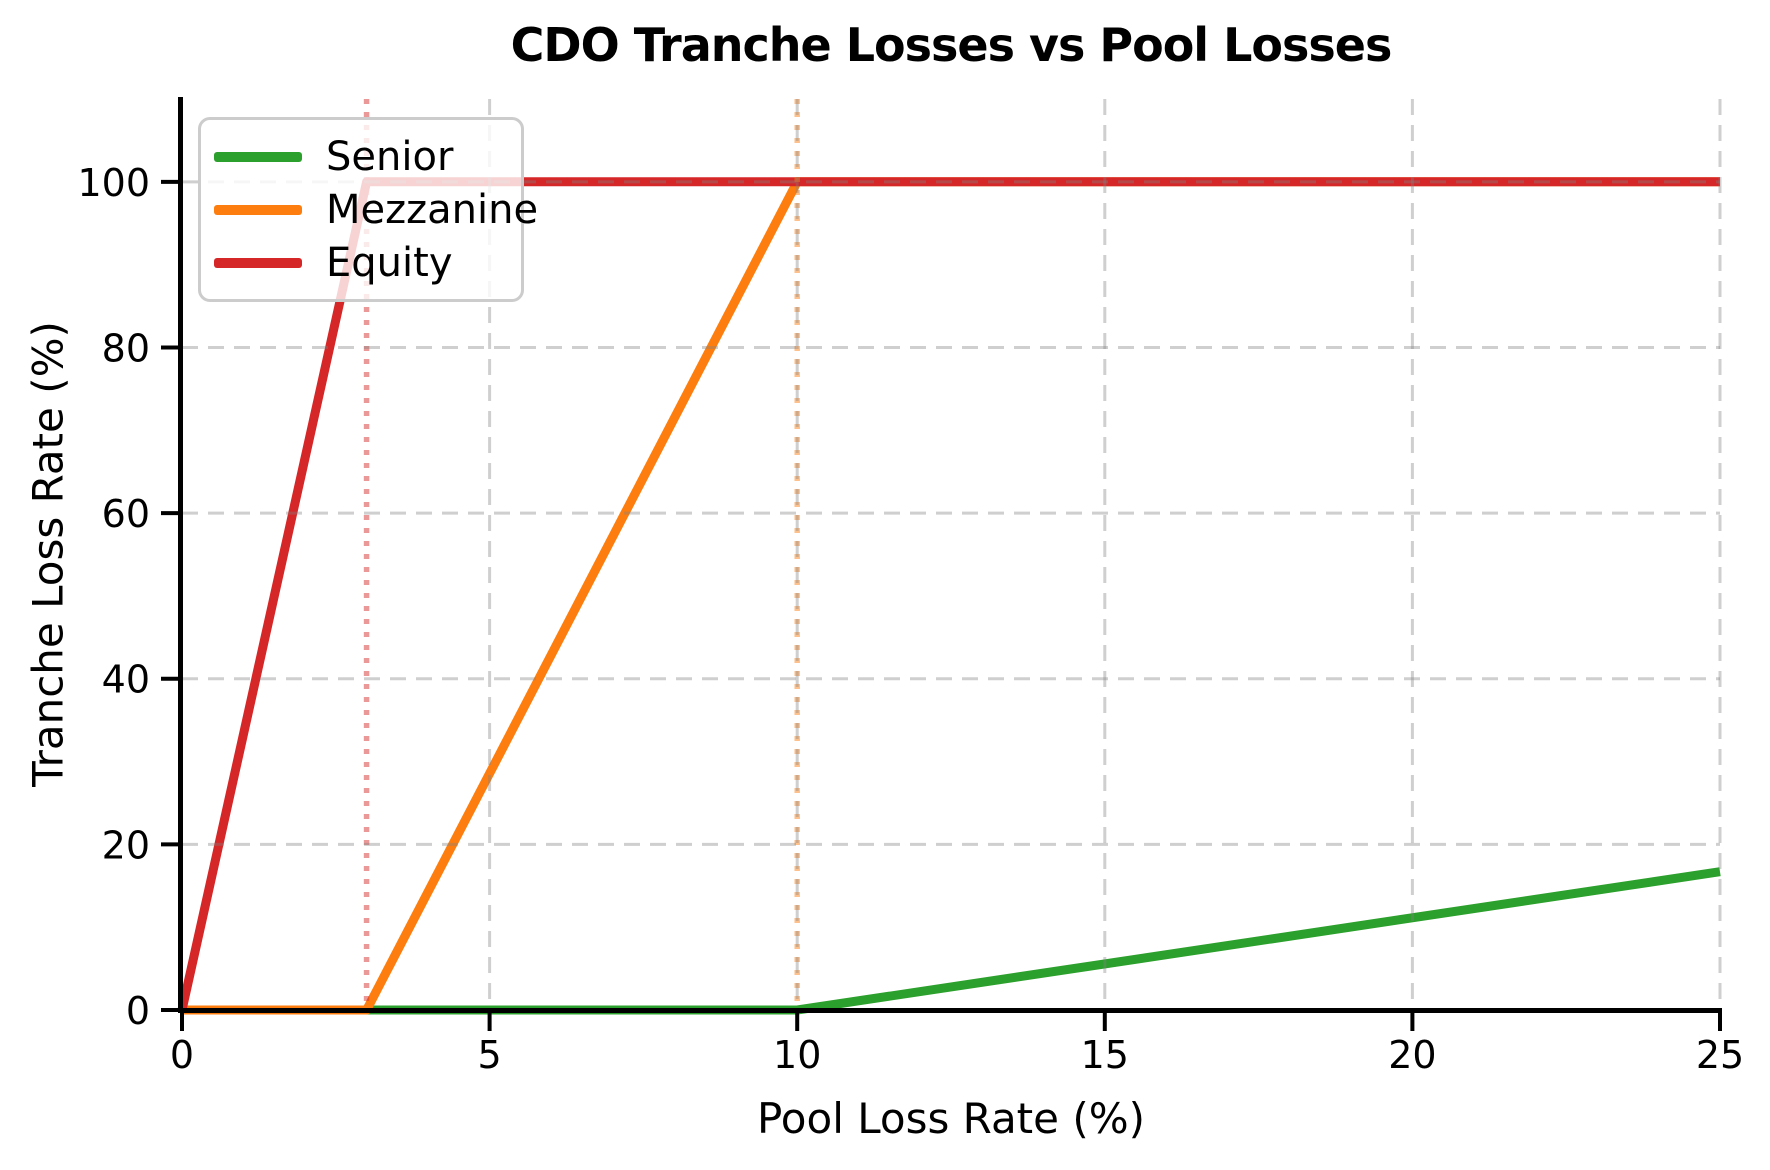  Describe the element at coordinates (432, 209) in the screenshot. I see `legend-label: Mezzanine` at that location.